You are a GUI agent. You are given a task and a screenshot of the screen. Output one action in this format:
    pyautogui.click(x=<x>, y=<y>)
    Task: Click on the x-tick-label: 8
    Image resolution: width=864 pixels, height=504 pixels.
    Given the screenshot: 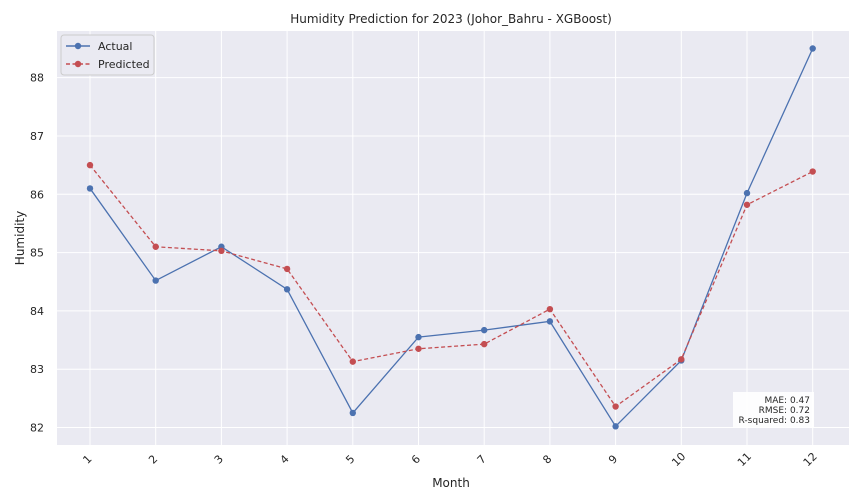 What is the action you would take?
    pyautogui.click(x=547, y=459)
    